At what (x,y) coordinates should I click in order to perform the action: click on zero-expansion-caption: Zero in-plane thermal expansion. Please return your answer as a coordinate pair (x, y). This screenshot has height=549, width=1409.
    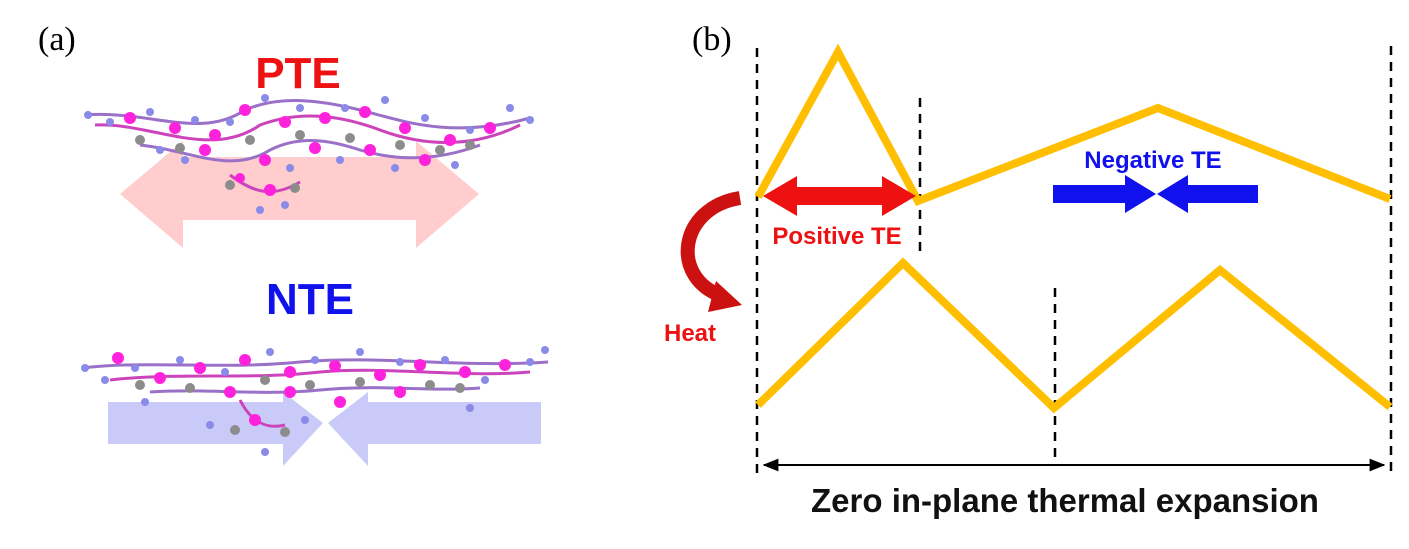
    Looking at the image, I should click on (1065, 500).